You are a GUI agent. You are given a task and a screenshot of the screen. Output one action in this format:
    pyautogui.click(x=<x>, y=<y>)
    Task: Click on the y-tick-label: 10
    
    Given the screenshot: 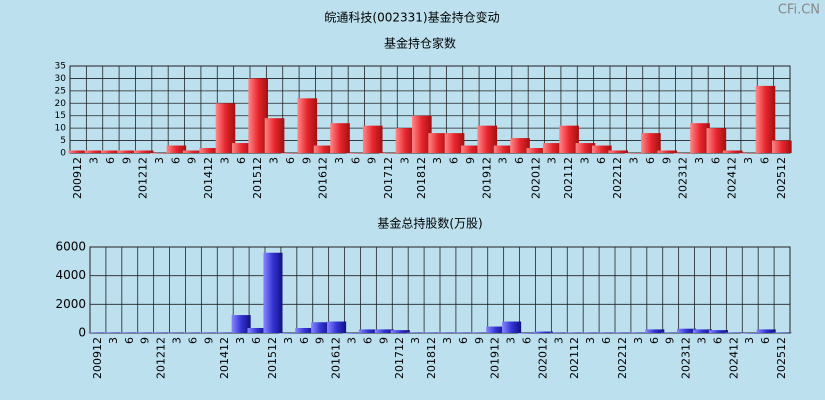 What is the action you would take?
    pyautogui.click(x=61, y=129)
    